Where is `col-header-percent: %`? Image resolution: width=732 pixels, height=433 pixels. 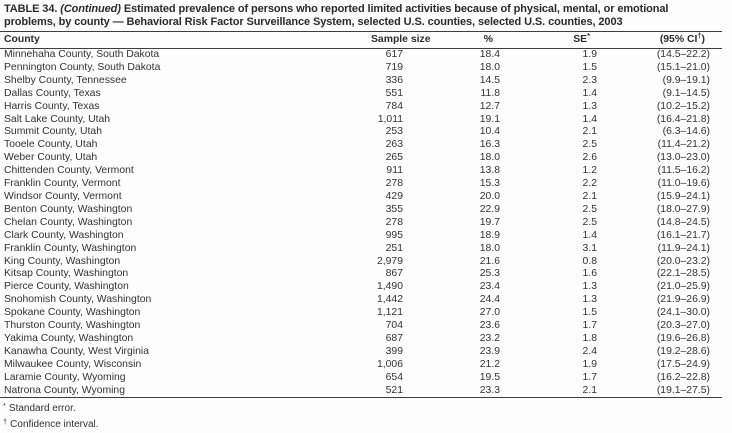
col-header-percent: % is located at coordinates (488, 39).